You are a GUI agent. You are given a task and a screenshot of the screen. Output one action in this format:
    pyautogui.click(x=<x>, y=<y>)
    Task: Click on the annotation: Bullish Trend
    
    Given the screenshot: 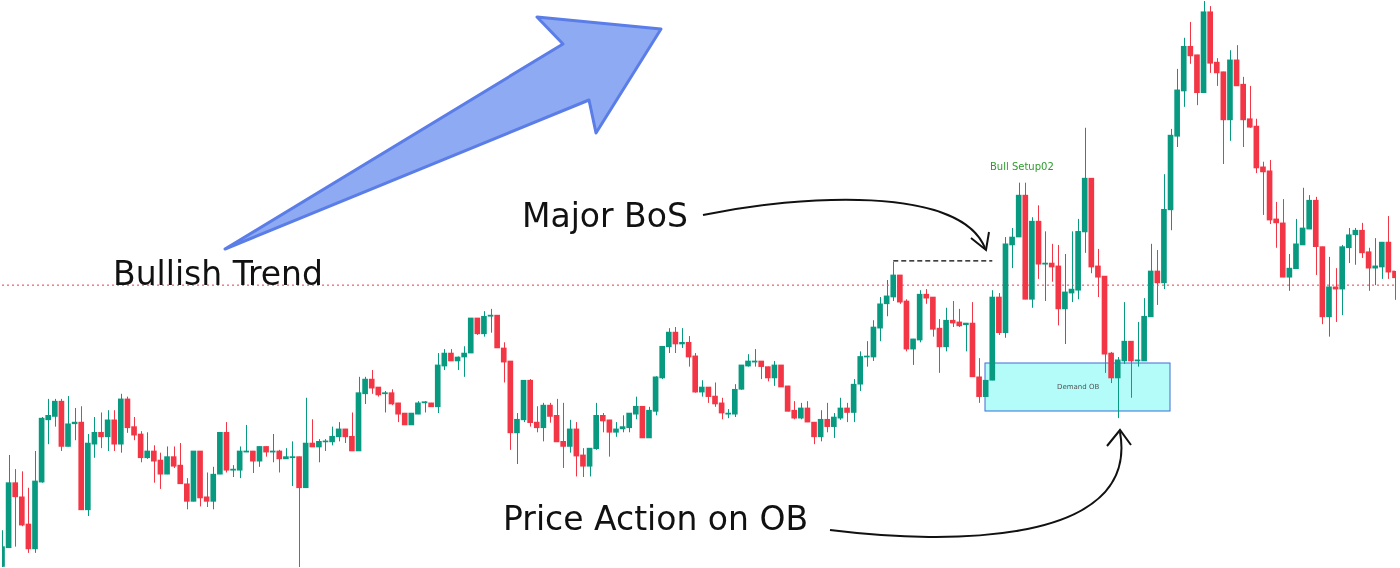 What is the action you would take?
    pyautogui.click(x=218, y=273)
    